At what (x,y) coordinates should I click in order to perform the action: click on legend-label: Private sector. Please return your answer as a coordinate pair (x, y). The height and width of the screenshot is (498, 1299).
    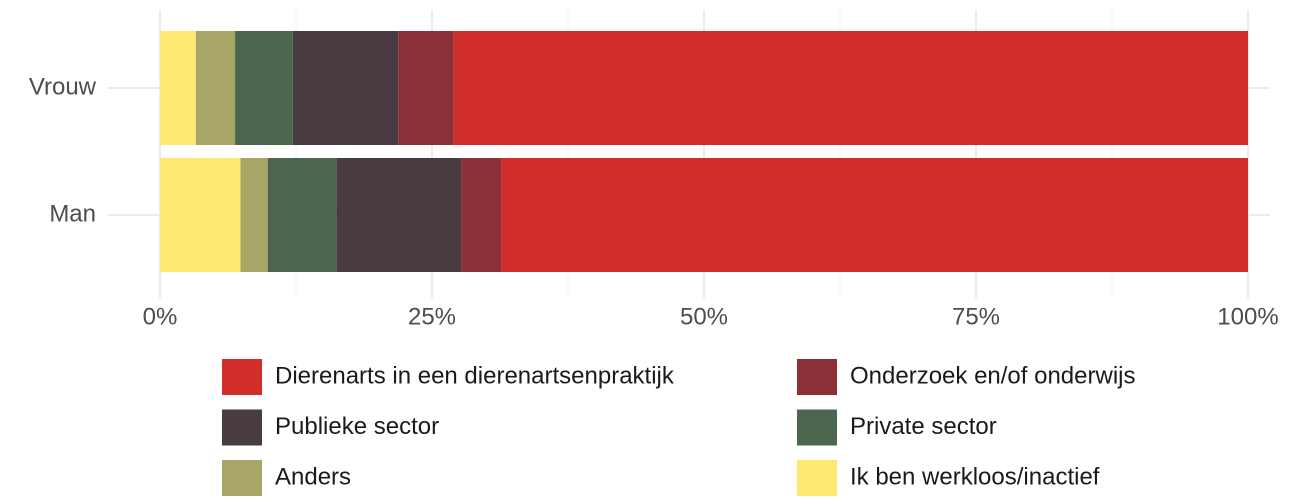
    Looking at the image, I should click on (923, 426).